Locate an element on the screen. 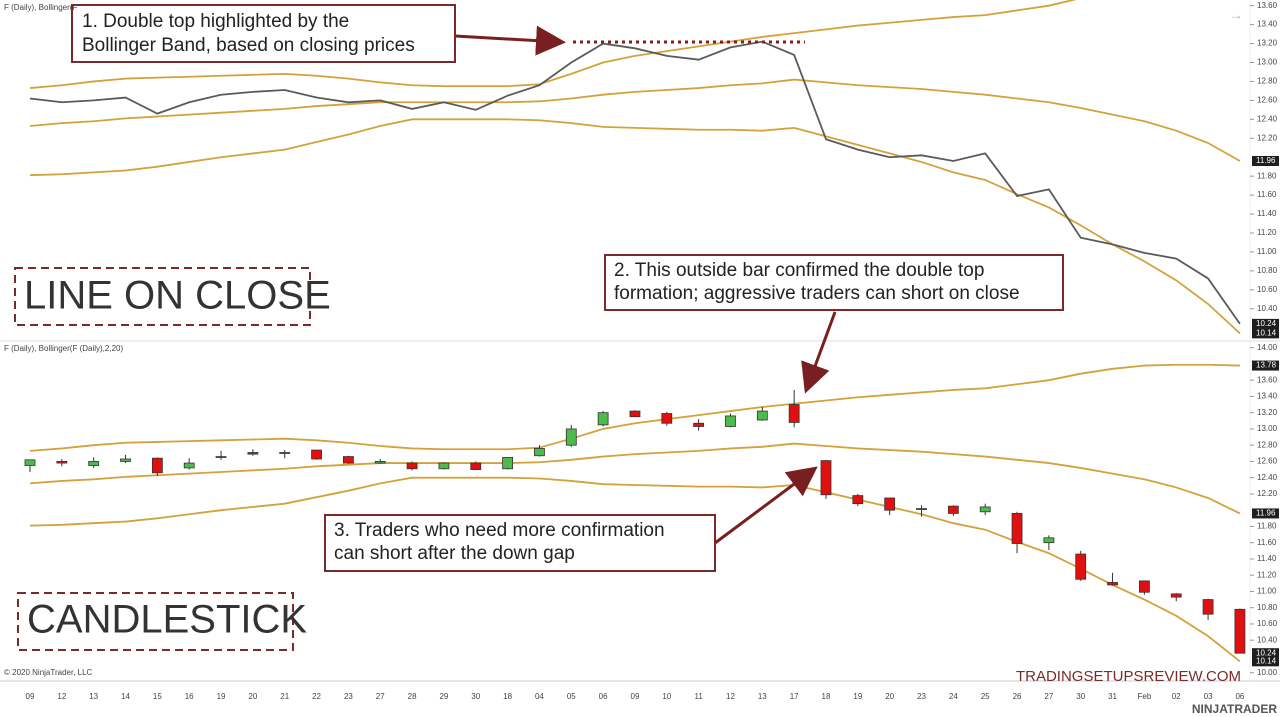 This screenshot has height=717, width=1280. y-tick-label: 13.60 is located at coordinates (1267, 5).